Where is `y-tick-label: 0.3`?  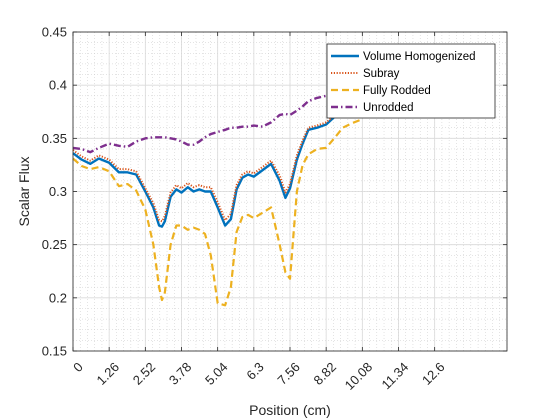
y-tick-label: 0.3 is located at coordinates (58, 191).